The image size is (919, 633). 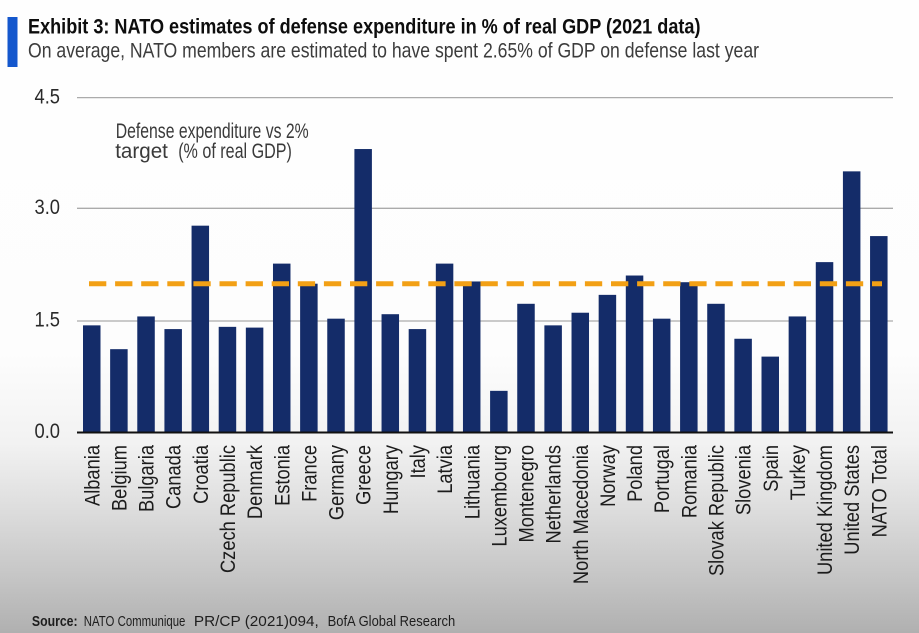 What do you see at coordinates (212, 131) in the screenshot?
I see `svg-text: Defense expenditure vs 2%` at bounding box center [212, 131].